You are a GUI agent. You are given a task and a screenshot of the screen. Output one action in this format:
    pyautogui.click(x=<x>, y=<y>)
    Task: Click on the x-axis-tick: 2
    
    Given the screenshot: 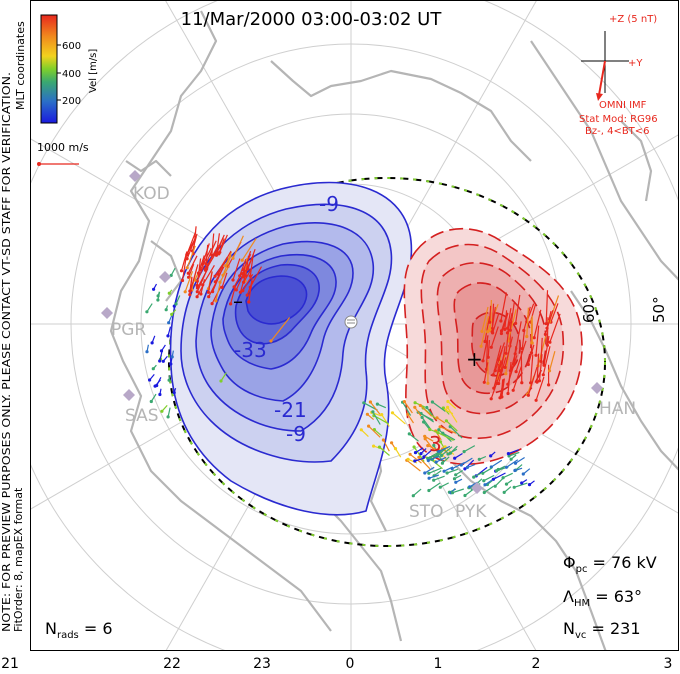 What is the action you would take?
    pyautogui.click(x=536, y=664)
    